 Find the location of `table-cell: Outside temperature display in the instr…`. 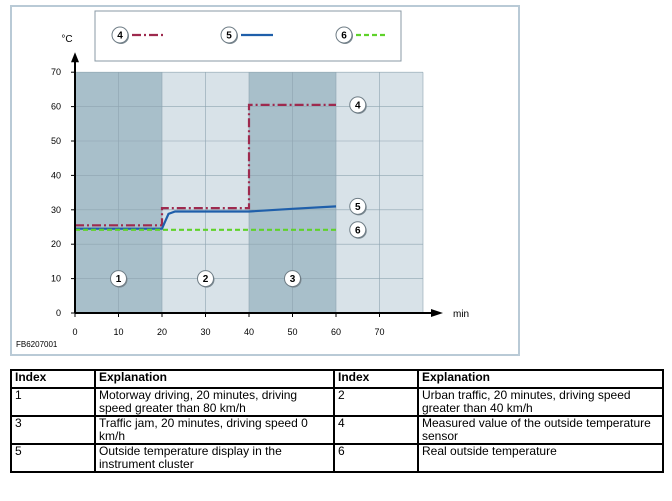

table-cell: Outside temperature display in the instr… is located at coordinates (214, 458).